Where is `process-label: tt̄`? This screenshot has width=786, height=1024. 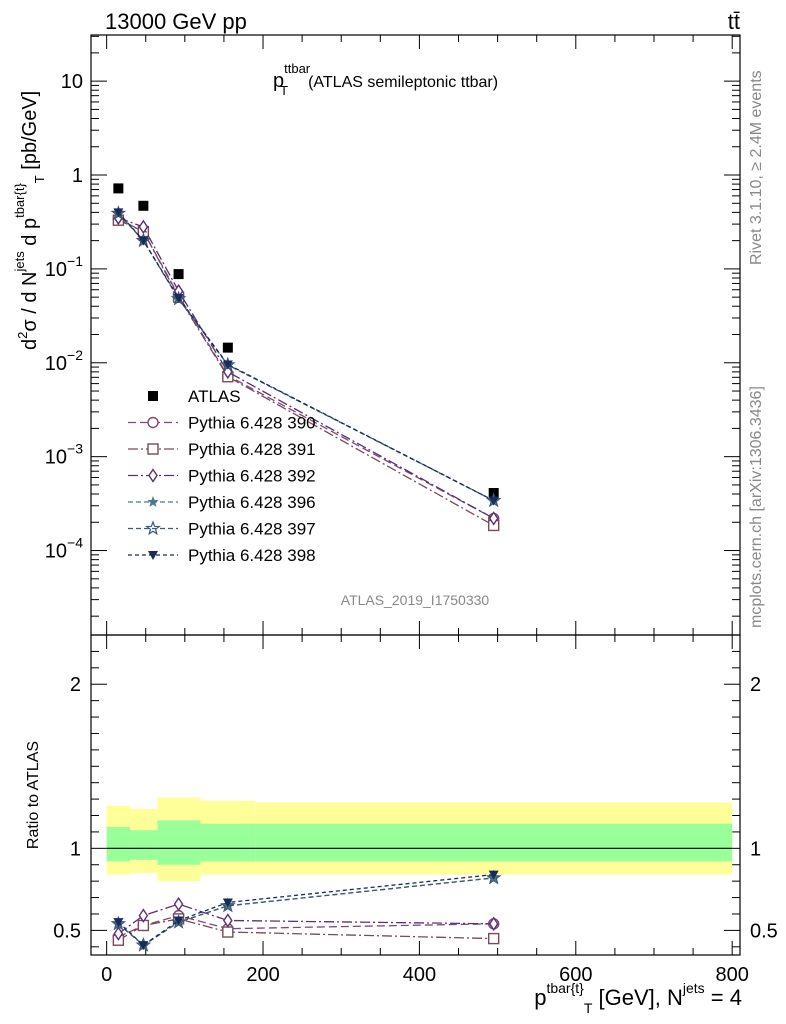 process-label: tt̄ is located at coordinates (734, 21).